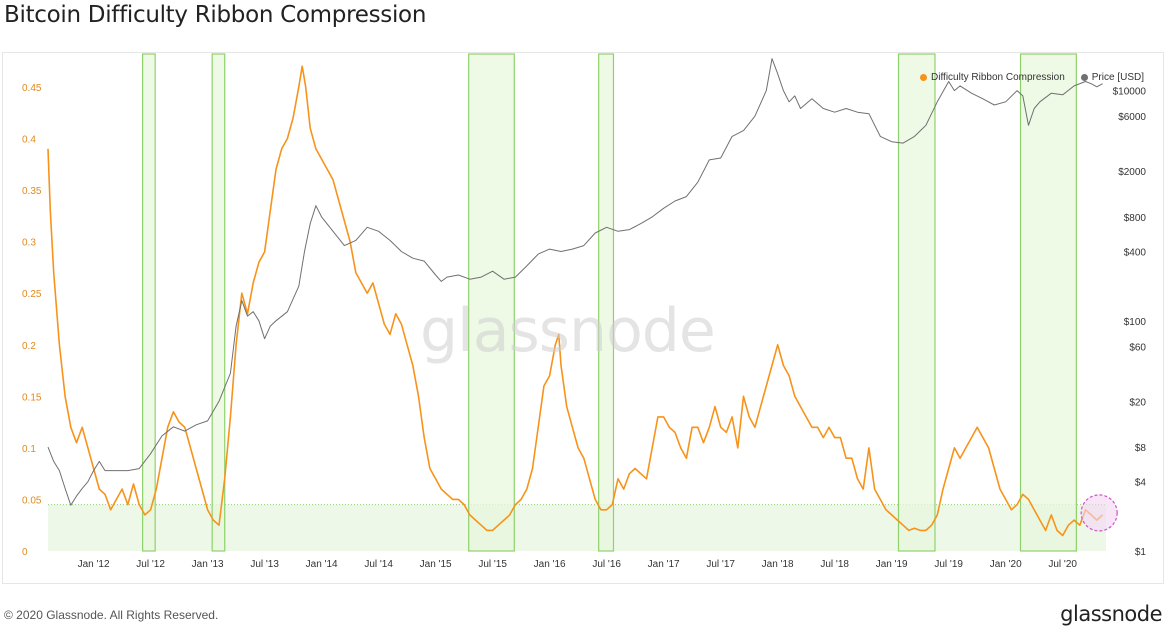 The height and width of the screenshot is (632, 1168). I want to click on x-tick-label: Jul '15, so click(492, 564).